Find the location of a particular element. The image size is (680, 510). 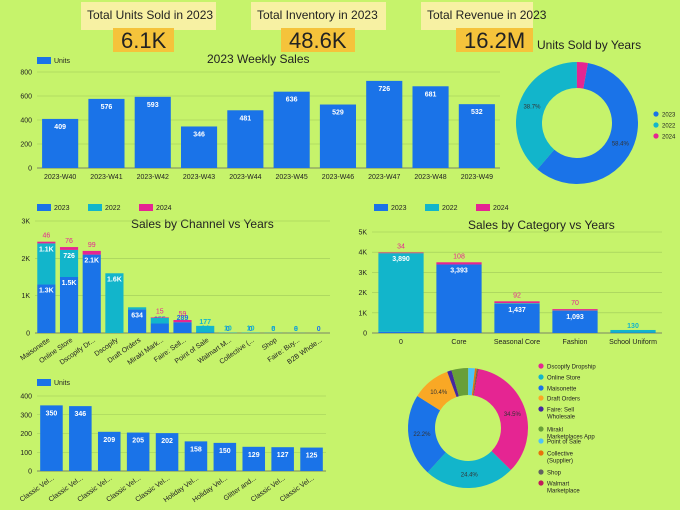

channel-chart-title: Sales by Channel vs Years is located at coordinates (202, 224).